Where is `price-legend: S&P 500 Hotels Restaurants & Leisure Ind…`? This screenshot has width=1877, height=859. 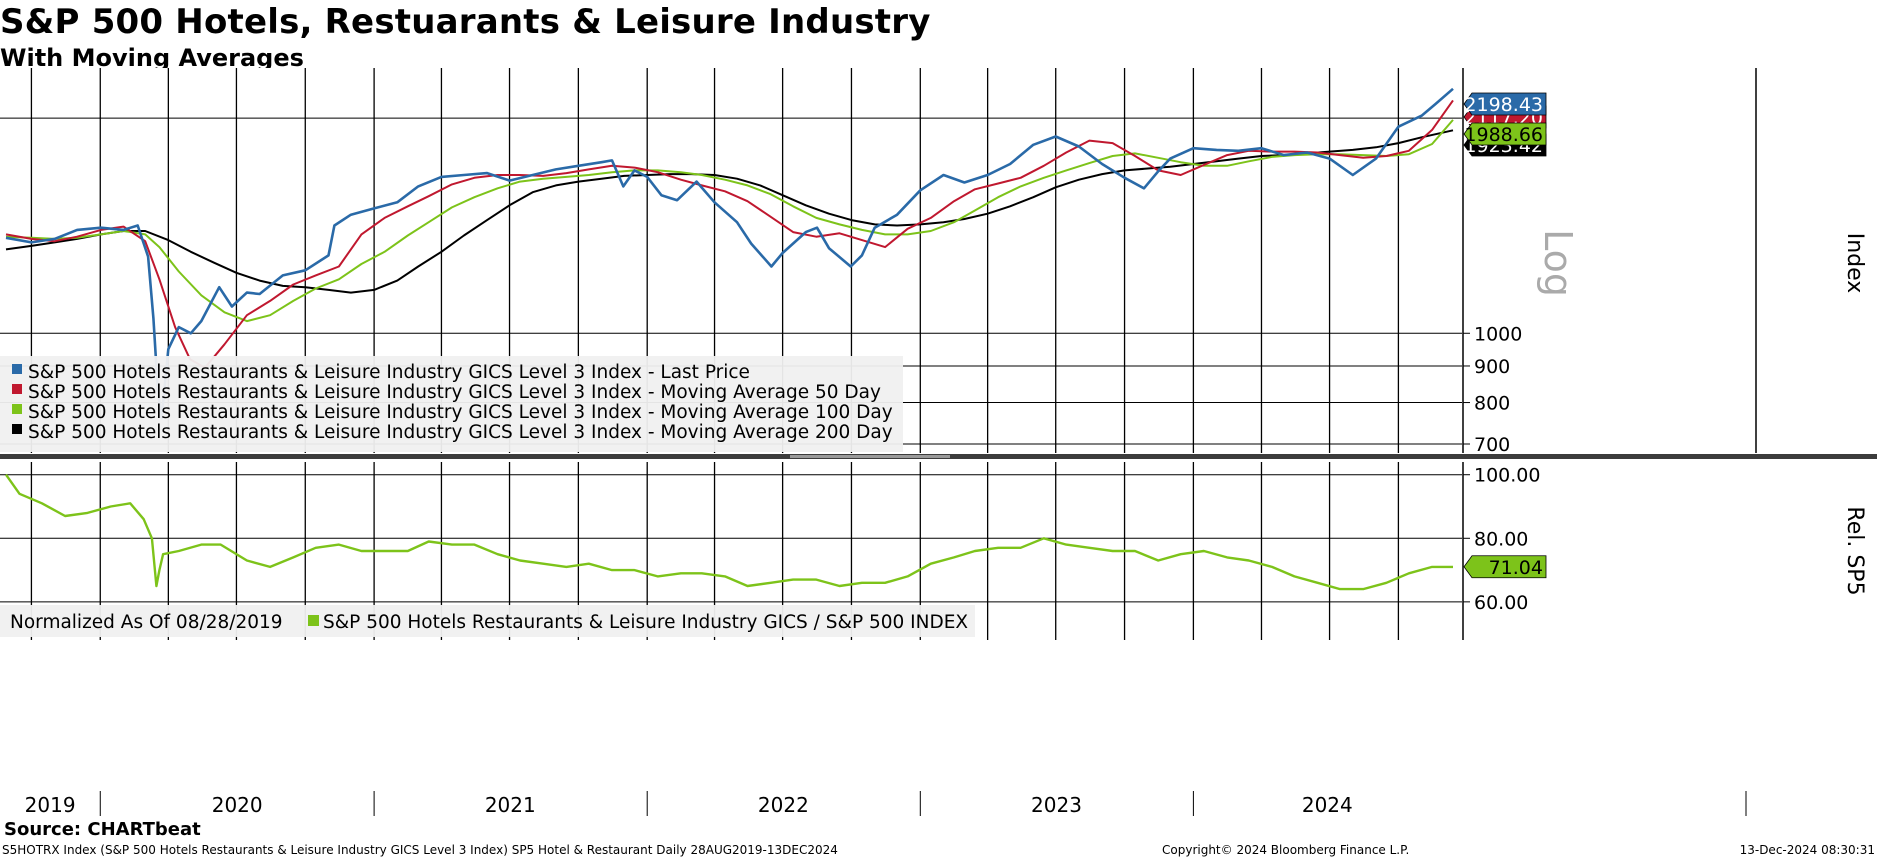 price-legend: S&P 500 Hotels Restaurants & Leisure Ind… is located at coordinates (451, 404).